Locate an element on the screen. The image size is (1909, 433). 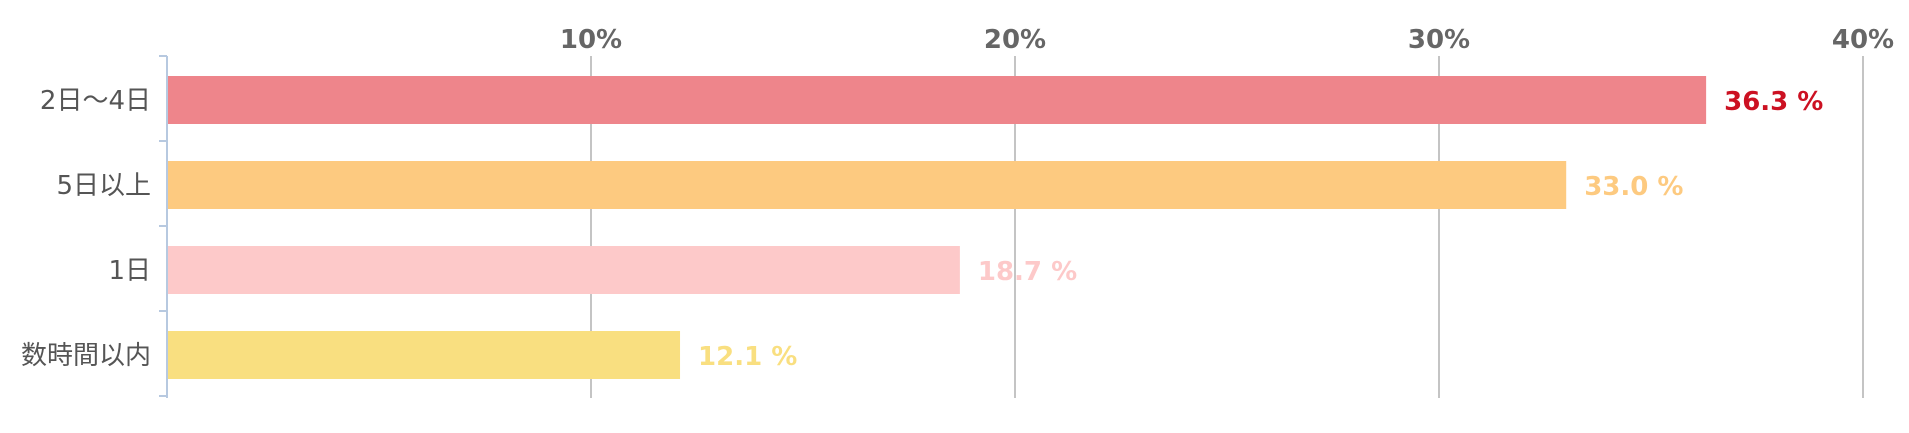
value-label: 33.0 % is located at coordinates (1633, 187).